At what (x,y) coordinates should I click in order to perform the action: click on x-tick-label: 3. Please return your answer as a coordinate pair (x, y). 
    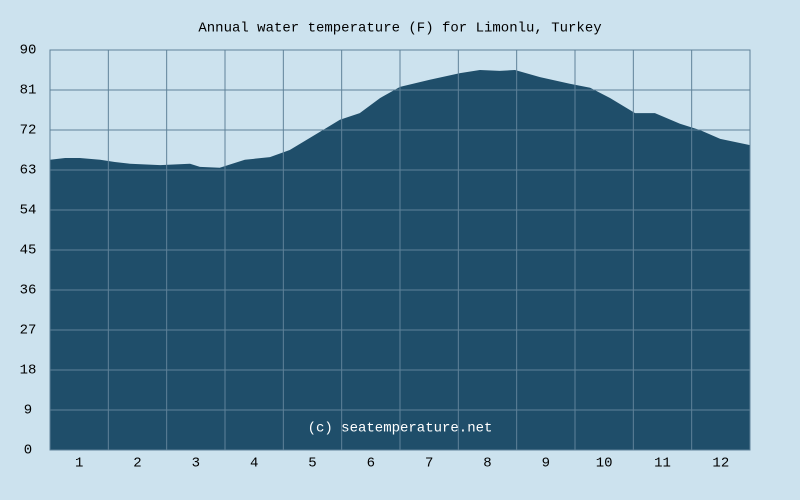
    Looking at the image, I should click on (196, 464).